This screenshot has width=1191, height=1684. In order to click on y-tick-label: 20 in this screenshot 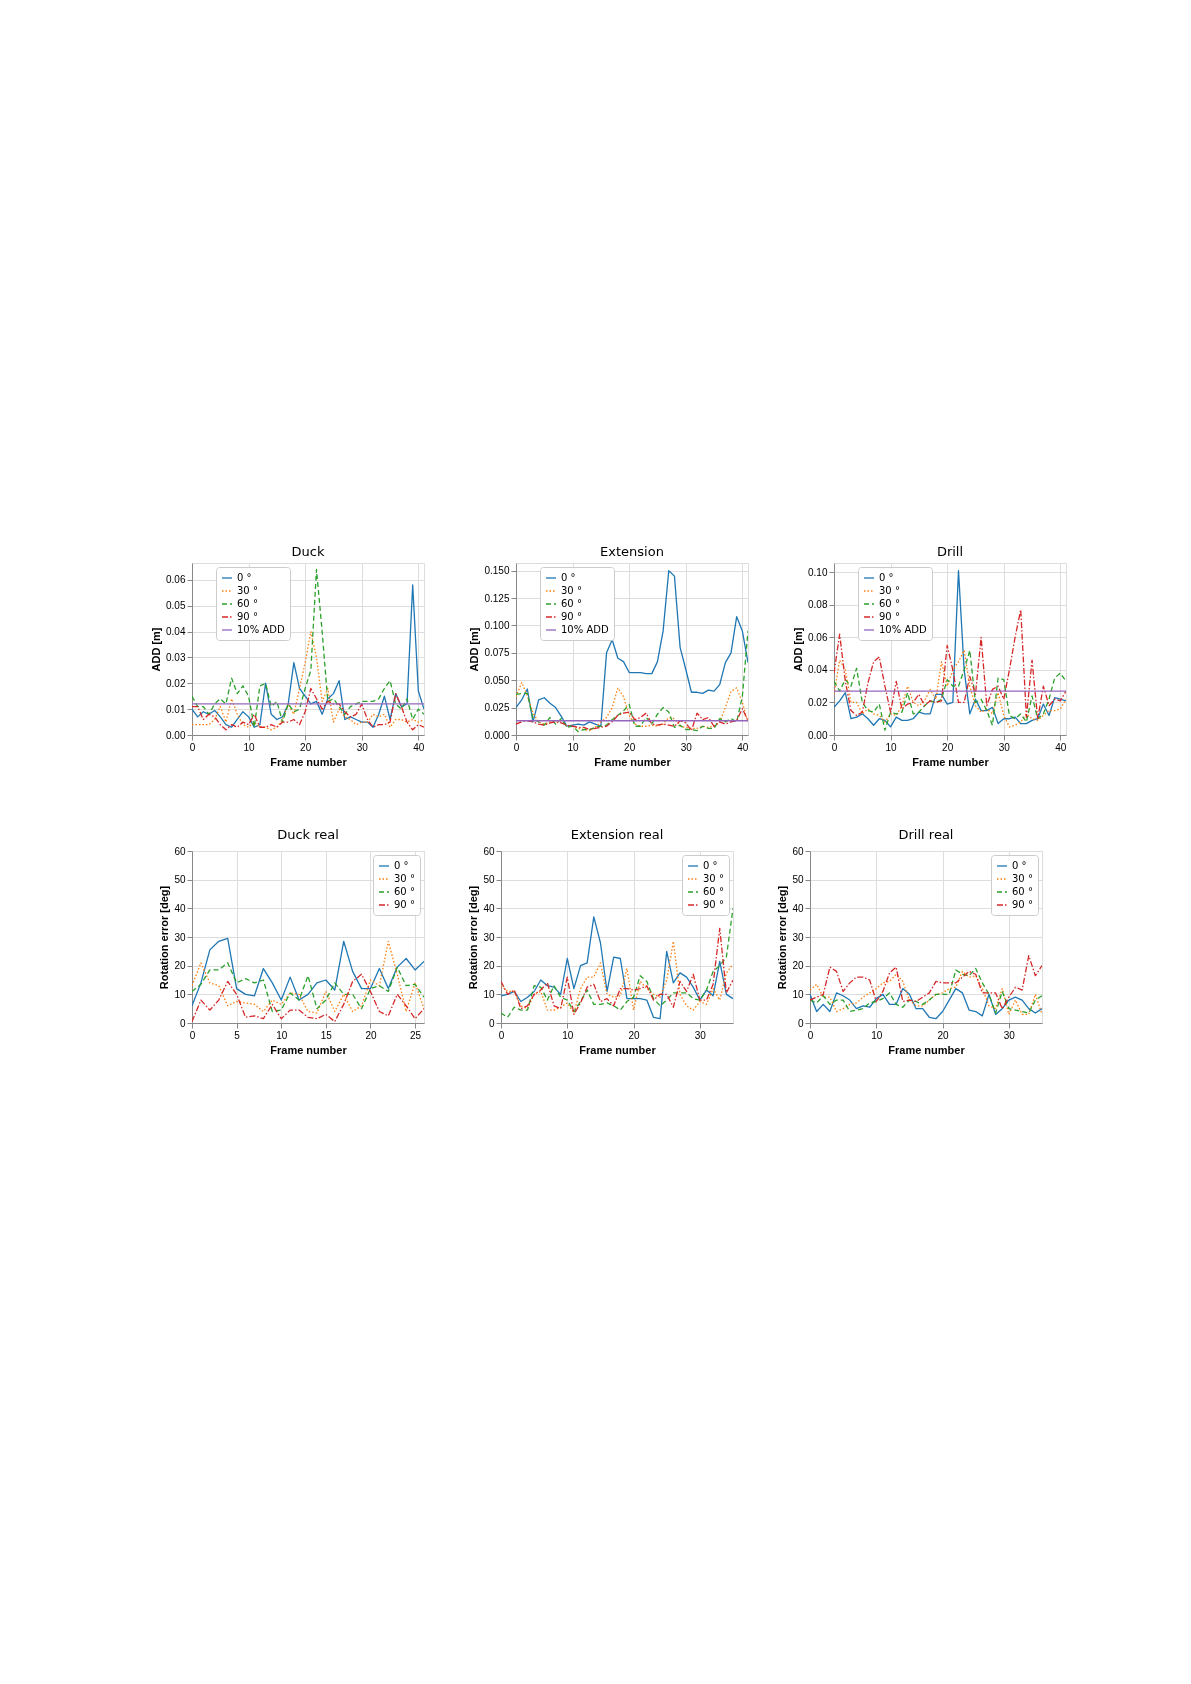, I will do `click(798, 966)`.